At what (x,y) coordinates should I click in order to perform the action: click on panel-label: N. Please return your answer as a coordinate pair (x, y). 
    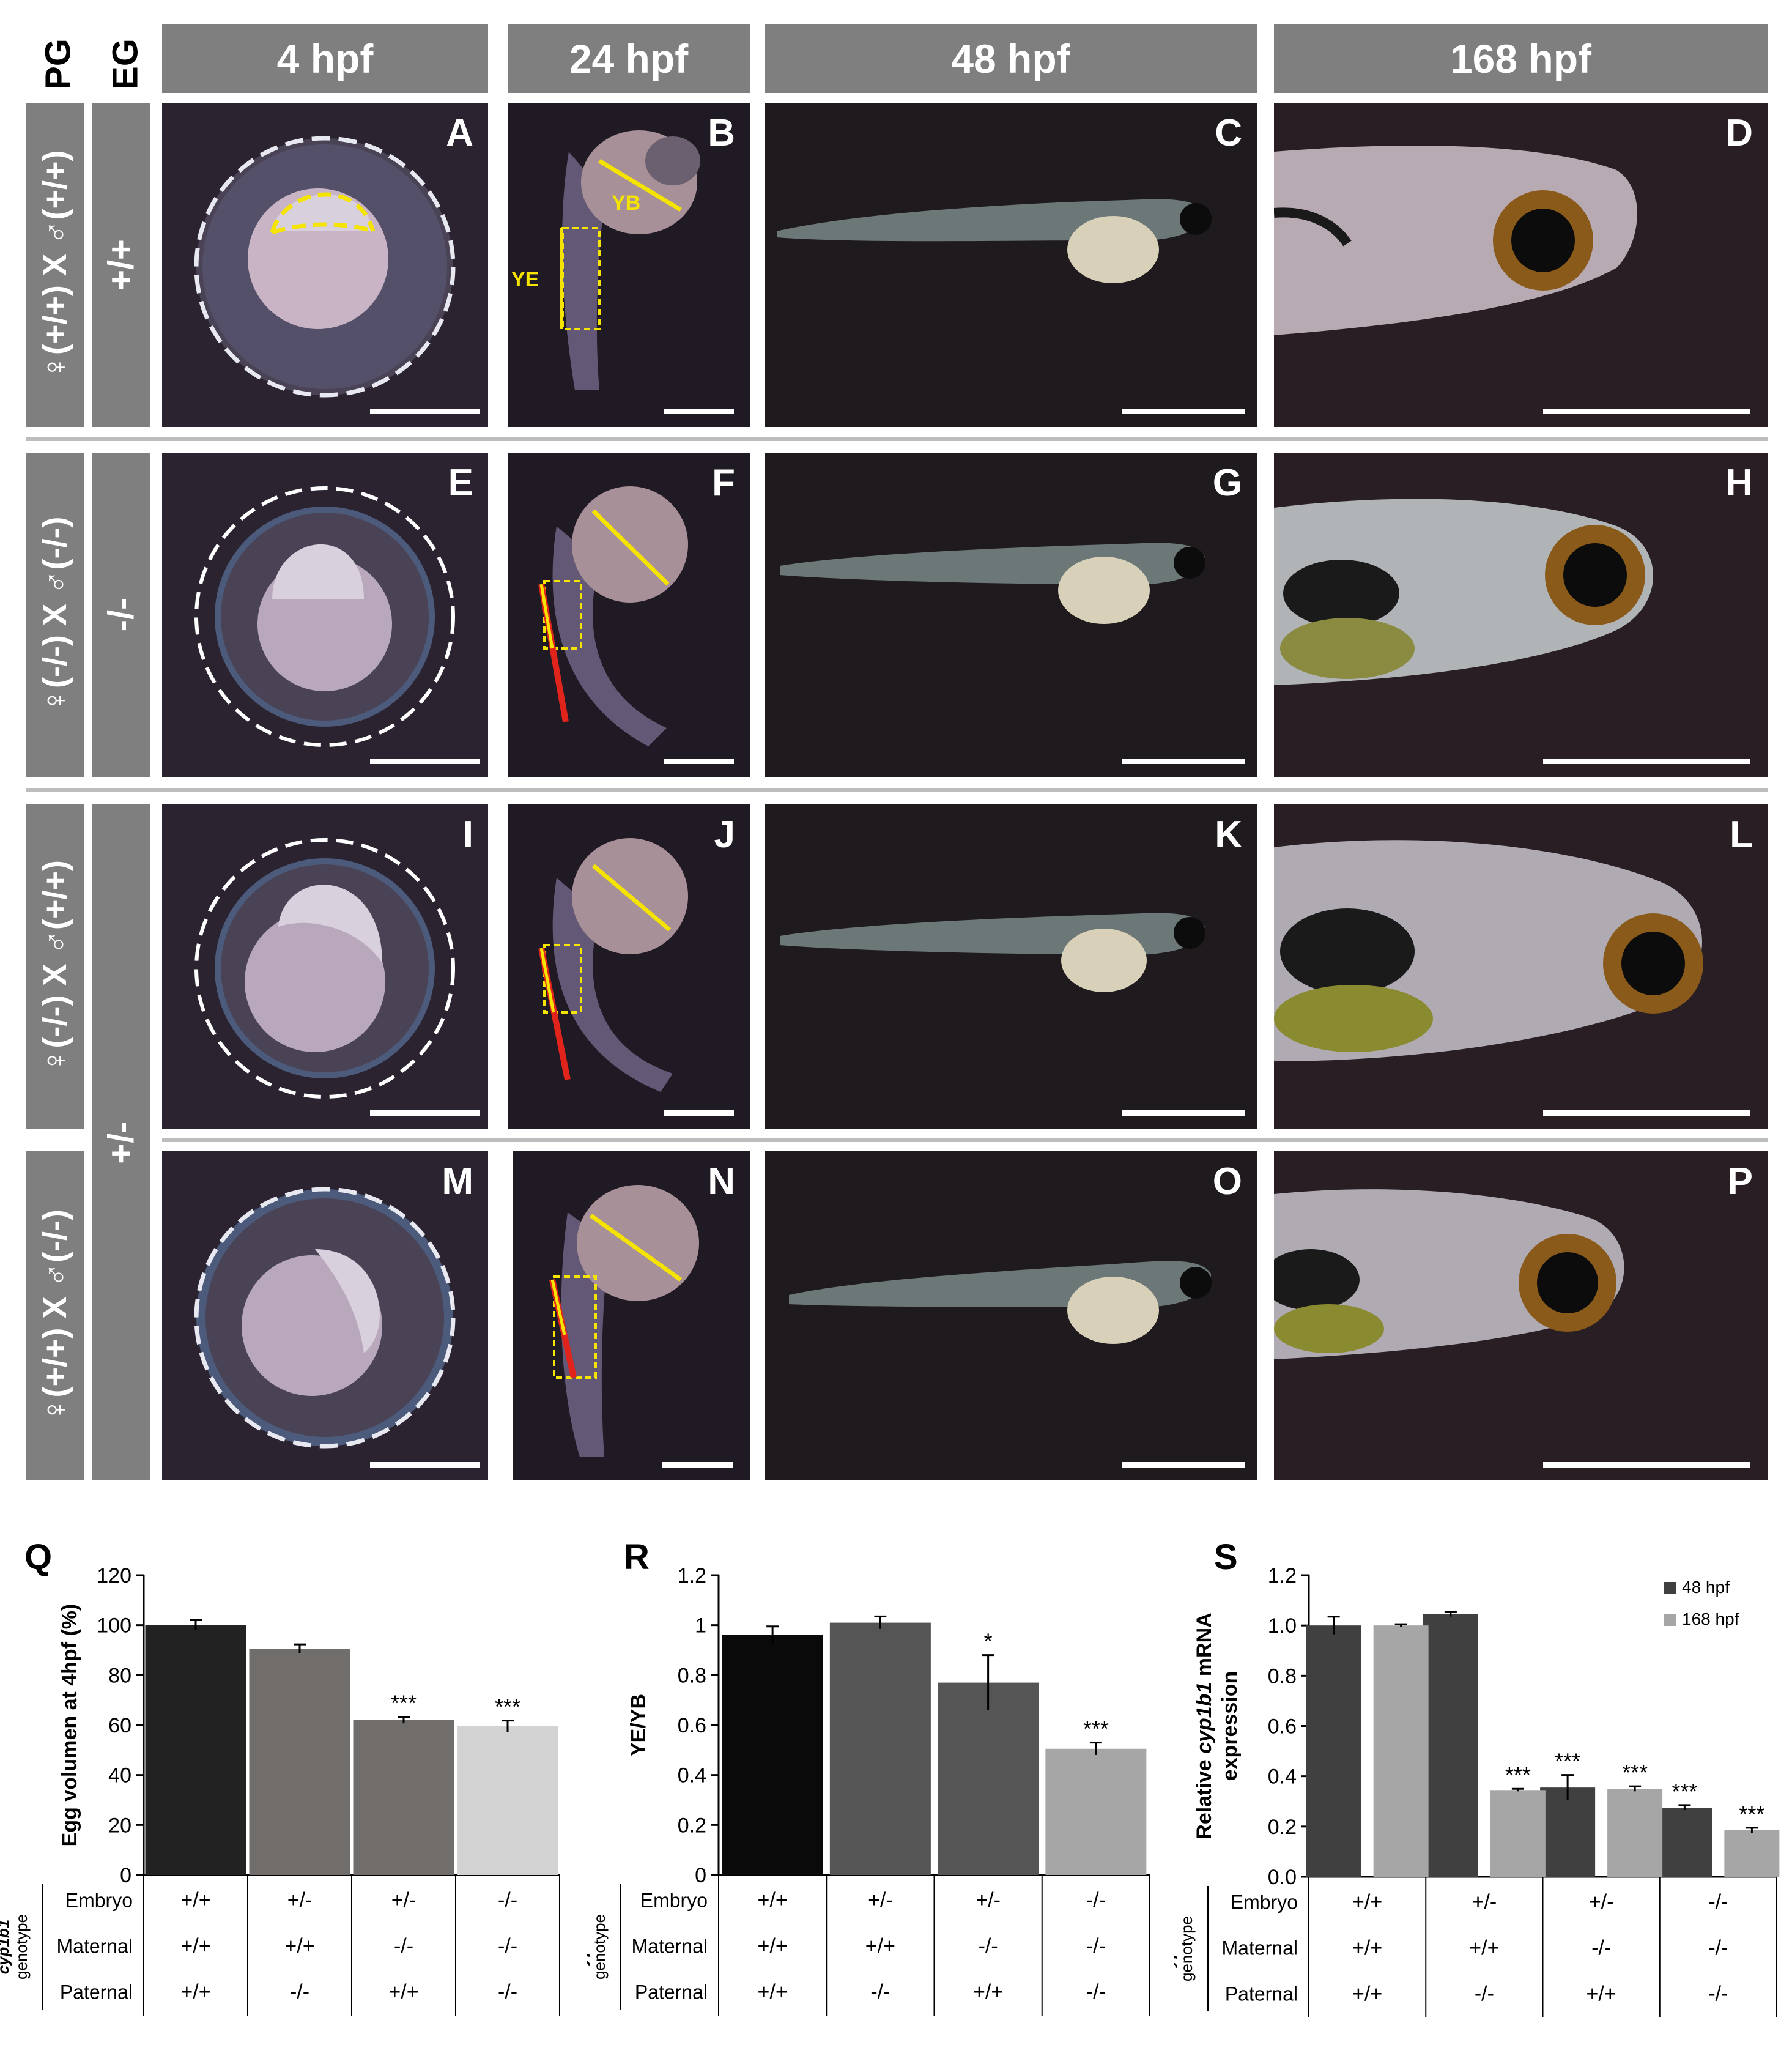
    Looking at the image, I should click on (721, 1182).